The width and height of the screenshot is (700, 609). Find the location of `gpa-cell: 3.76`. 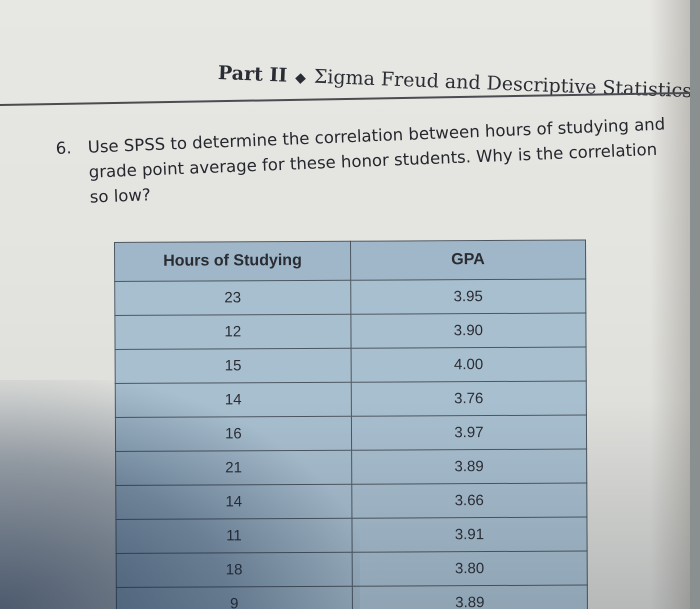

gpa-cell: 3.76 is located at coordinates (469, 399).